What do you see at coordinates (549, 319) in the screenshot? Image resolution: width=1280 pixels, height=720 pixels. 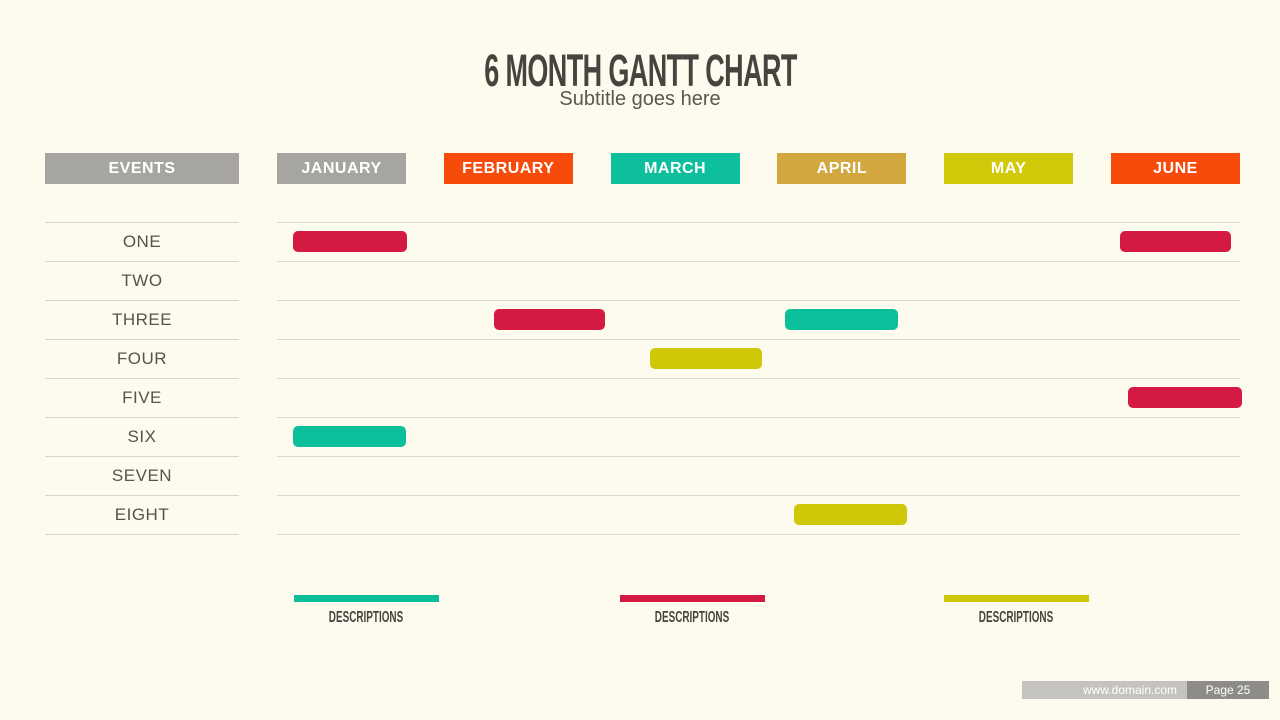 I see `gantt-bar-three-february` at bounding box center [549, 319].